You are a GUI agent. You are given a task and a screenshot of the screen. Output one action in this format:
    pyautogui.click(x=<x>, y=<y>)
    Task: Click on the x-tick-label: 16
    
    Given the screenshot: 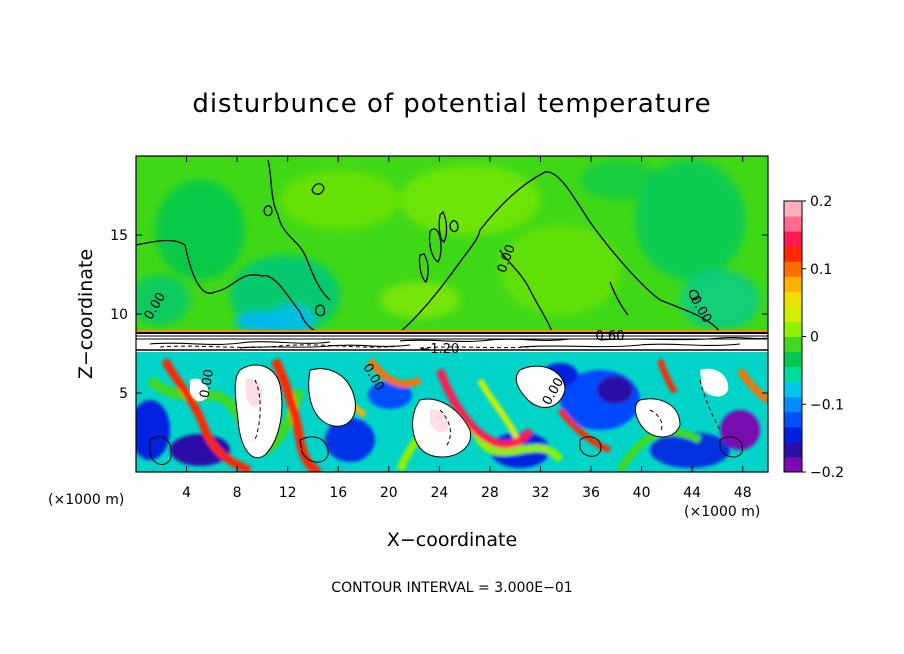 What is the action you would take?
    pyautogui.click(x=338, y=493)
    